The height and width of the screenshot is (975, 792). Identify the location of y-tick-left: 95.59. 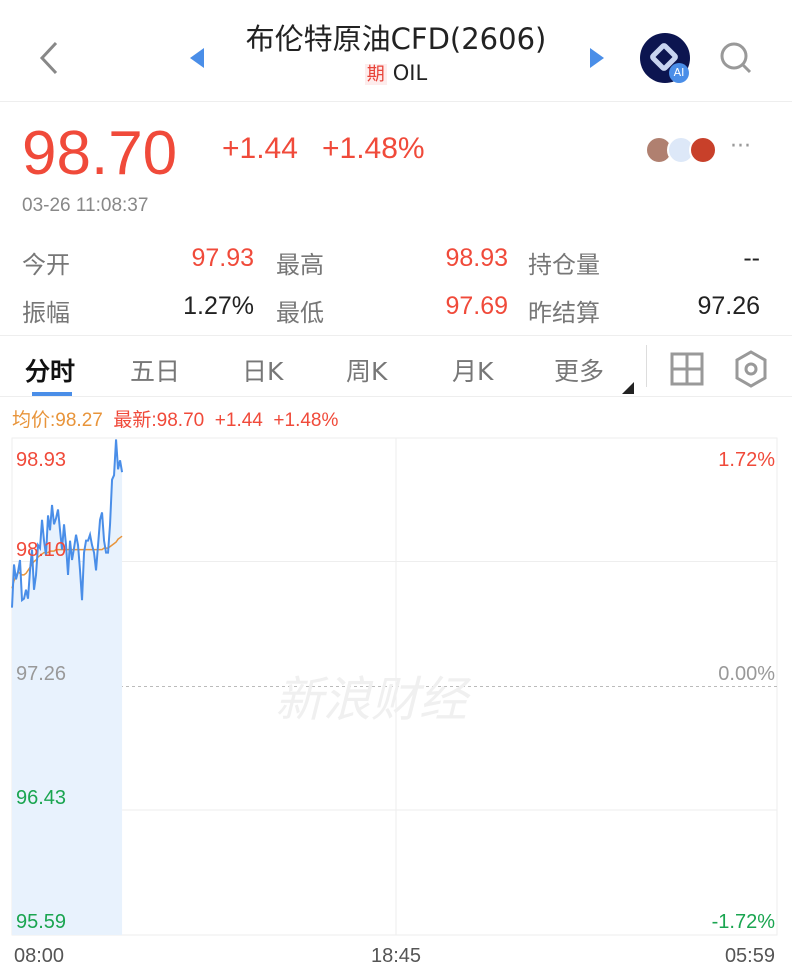
(41, 922).